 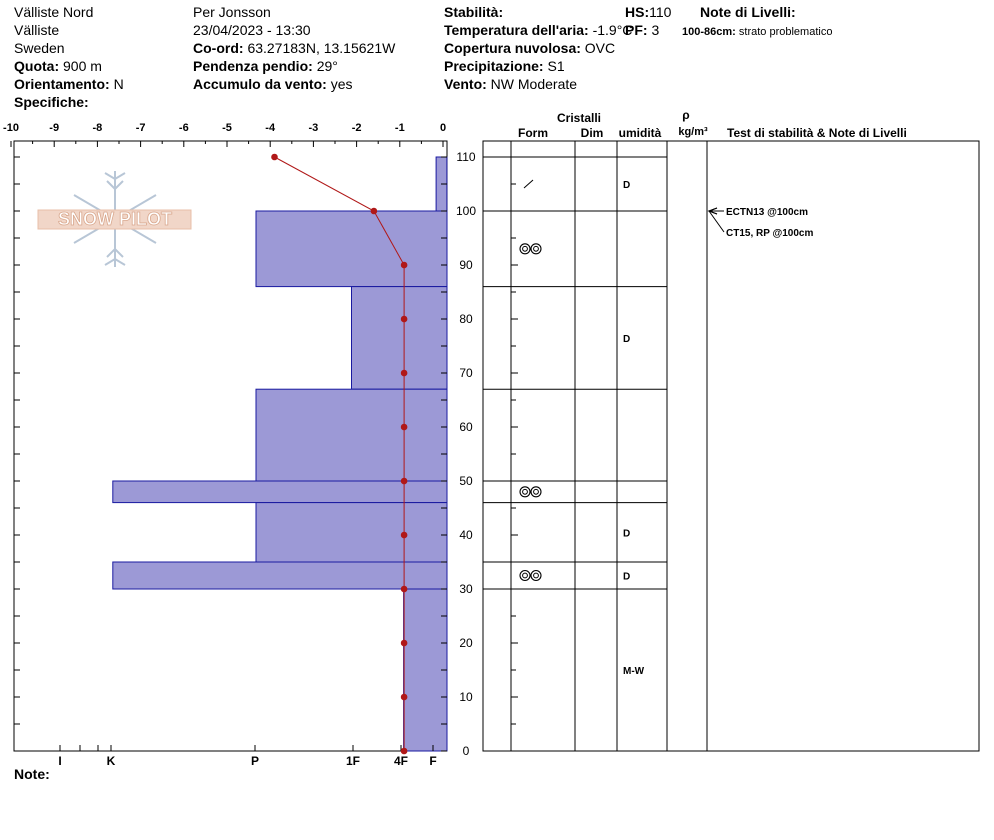 I want to click on slope-value: 29°, so click(x=327, y=66).